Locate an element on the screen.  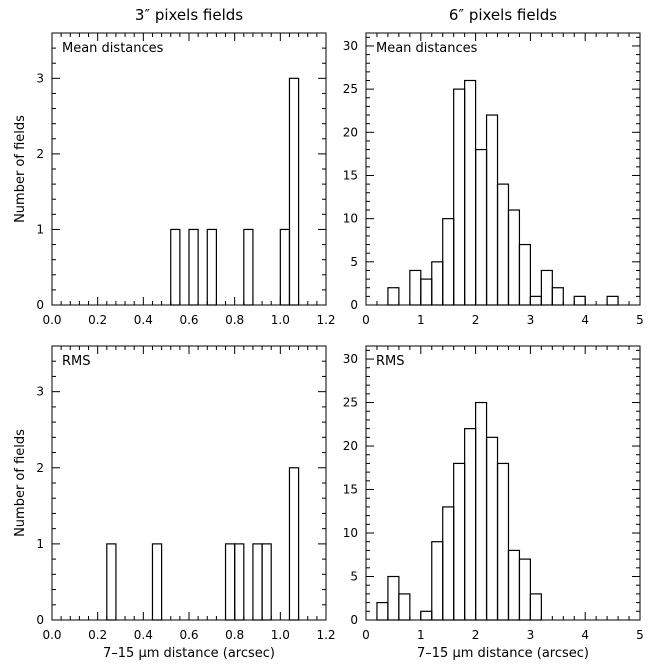
x-tick-label: 4 is located at coordinates (585, 635).